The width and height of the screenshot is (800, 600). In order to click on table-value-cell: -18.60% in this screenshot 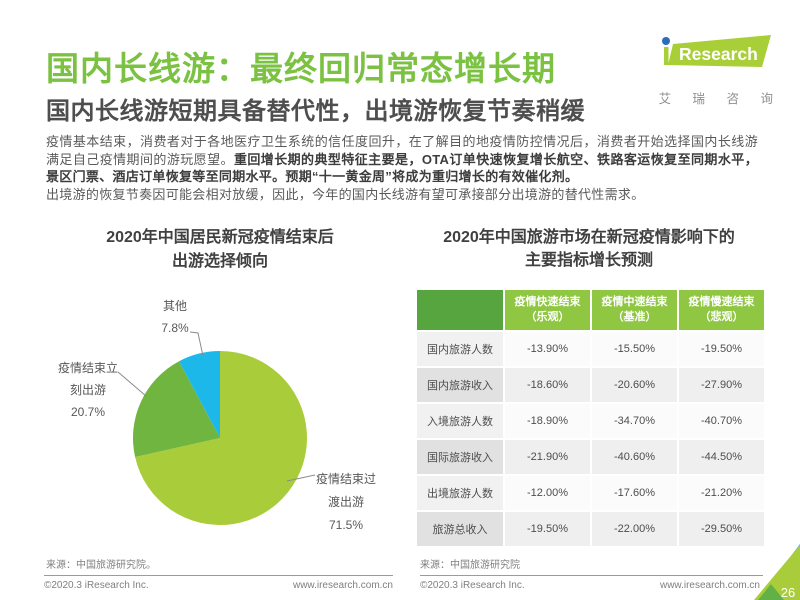, I will do `click(547, 385)`.